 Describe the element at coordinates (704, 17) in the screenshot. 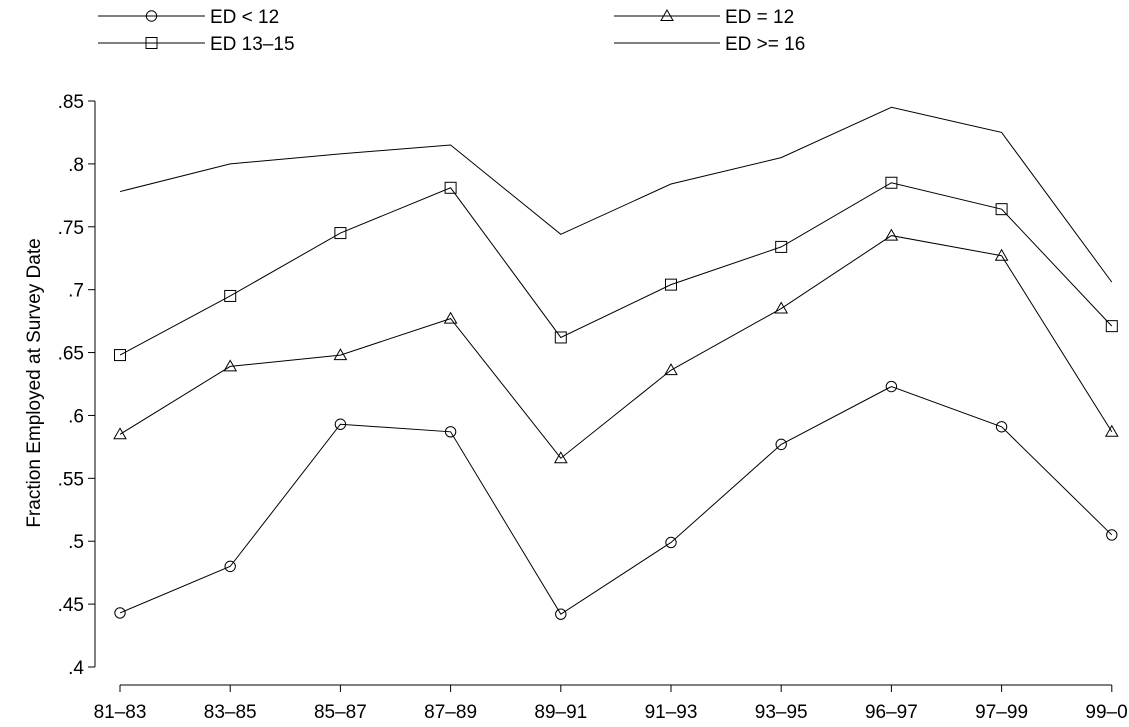

I see `legend-item: ED = 12` at that location.